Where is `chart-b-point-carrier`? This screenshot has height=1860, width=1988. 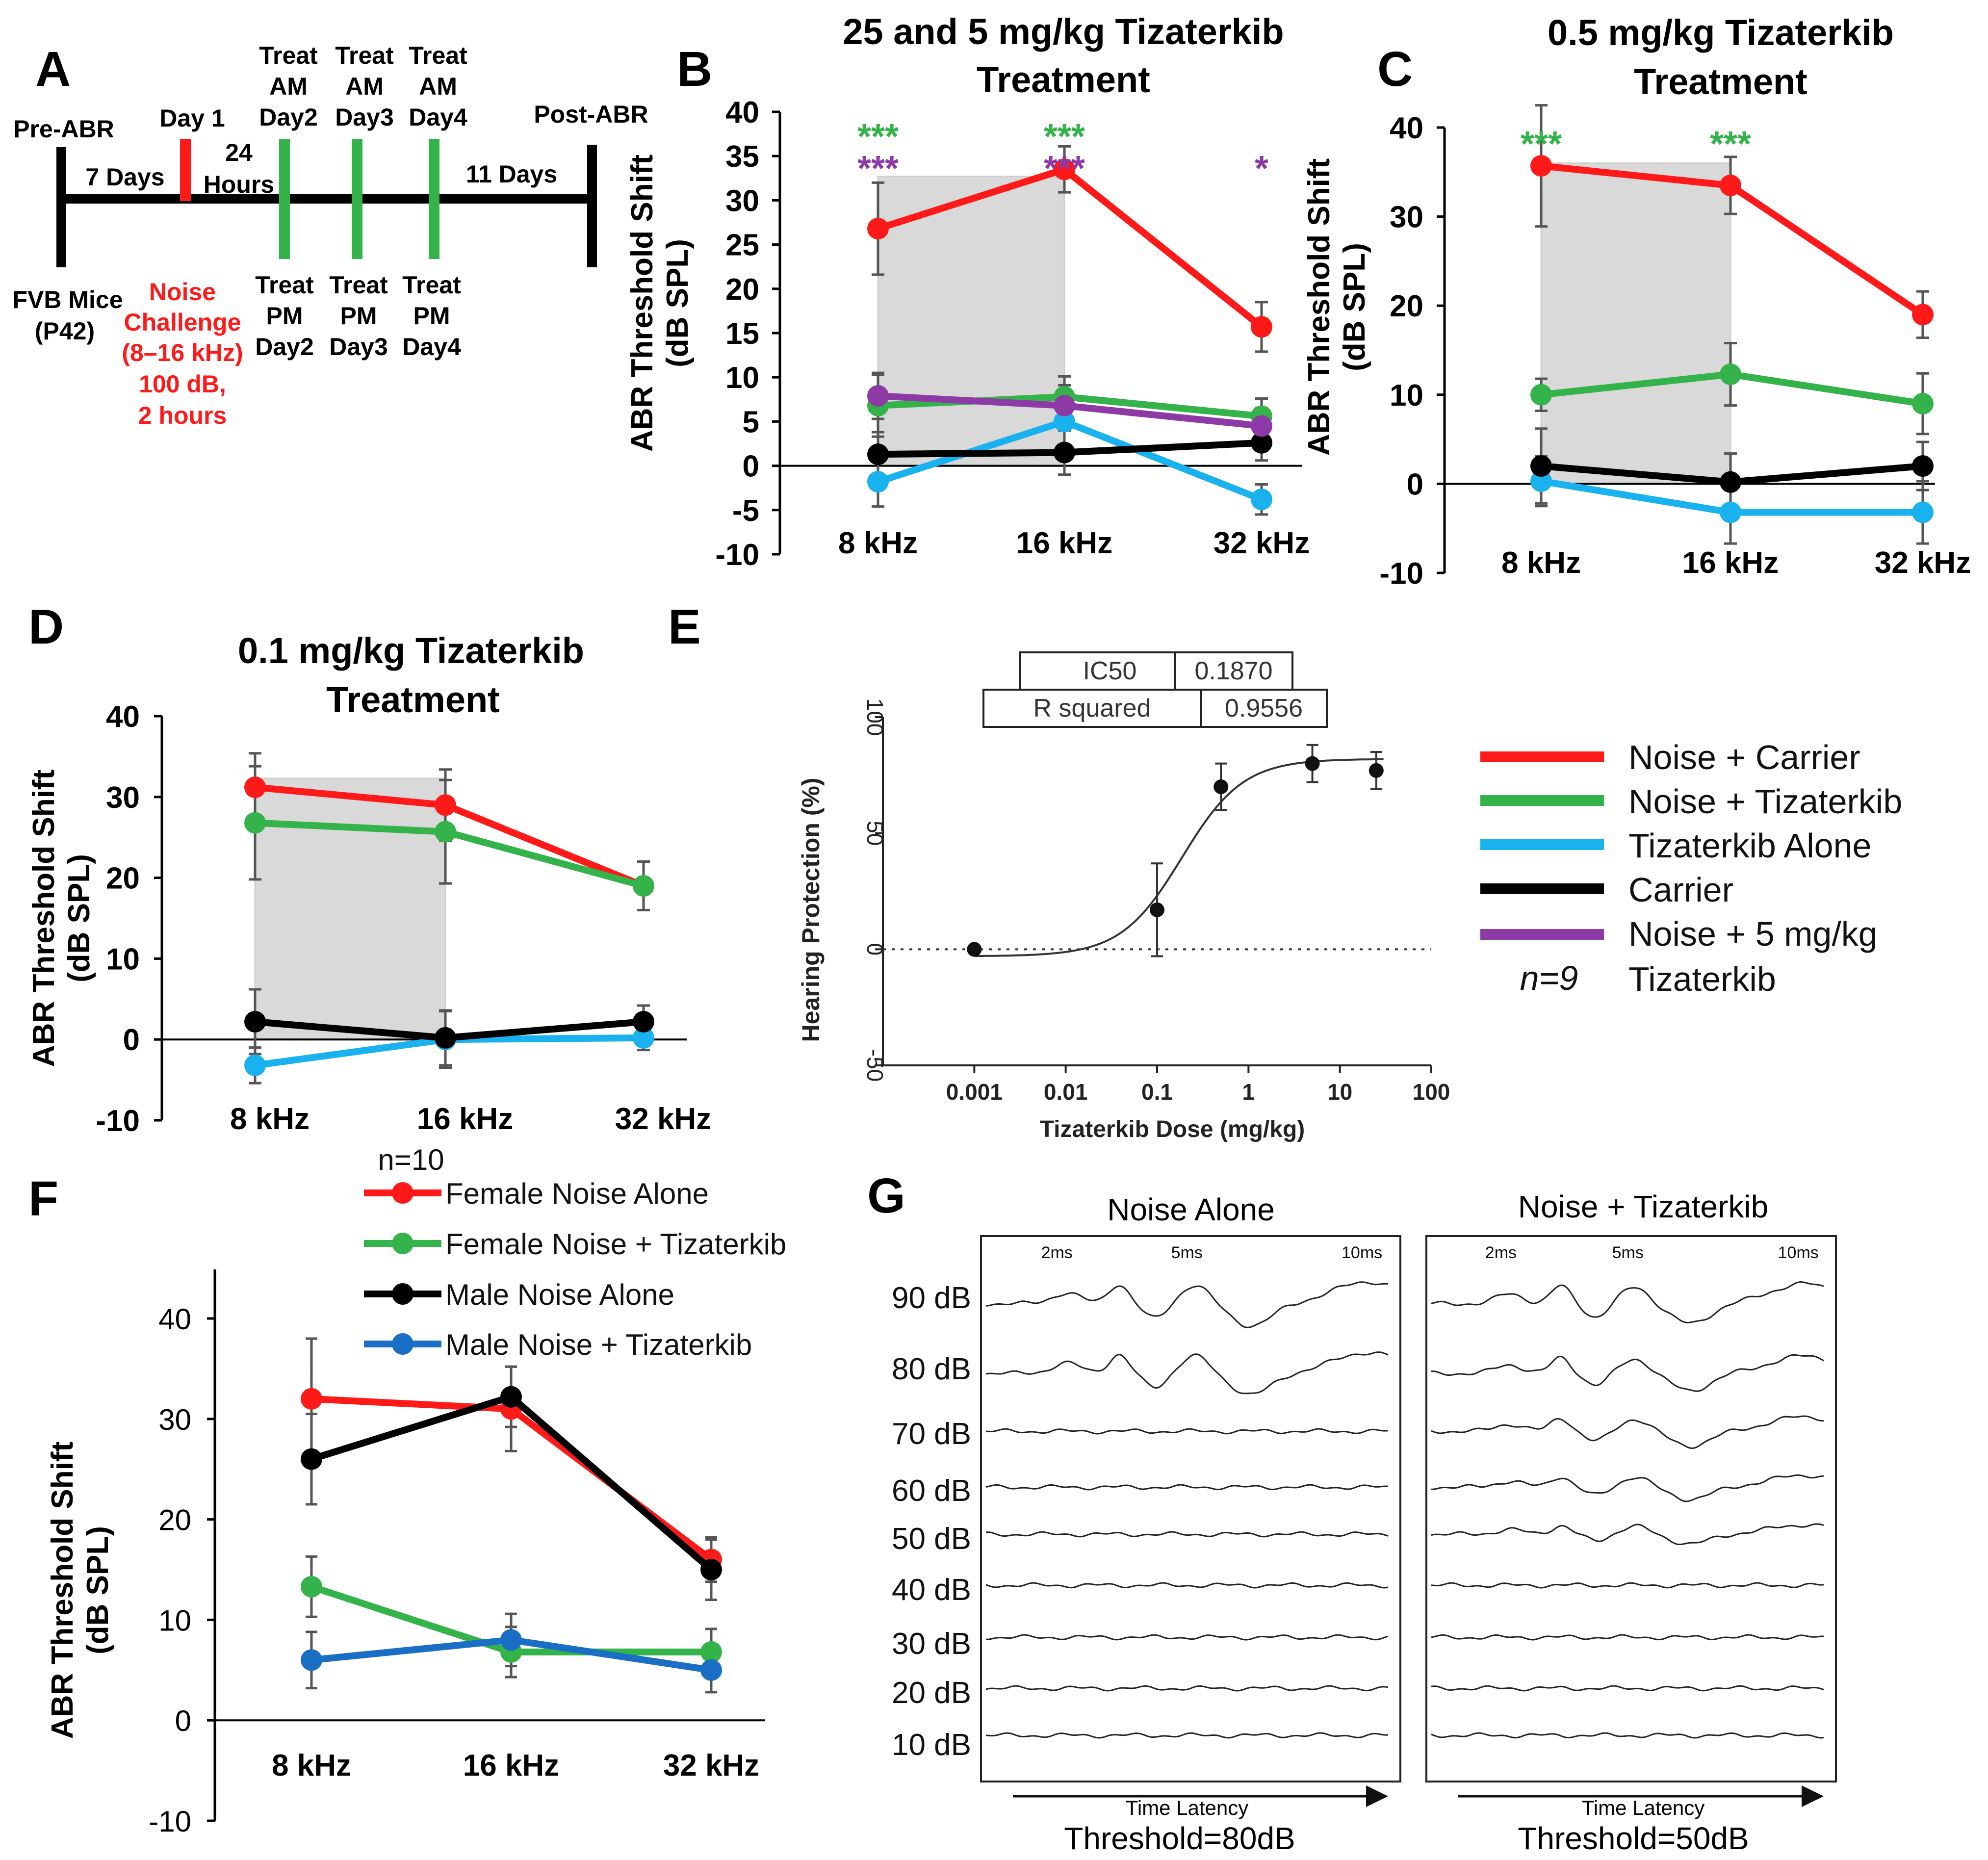
chart-b-point-carrier is located at coordinates (878, 454).